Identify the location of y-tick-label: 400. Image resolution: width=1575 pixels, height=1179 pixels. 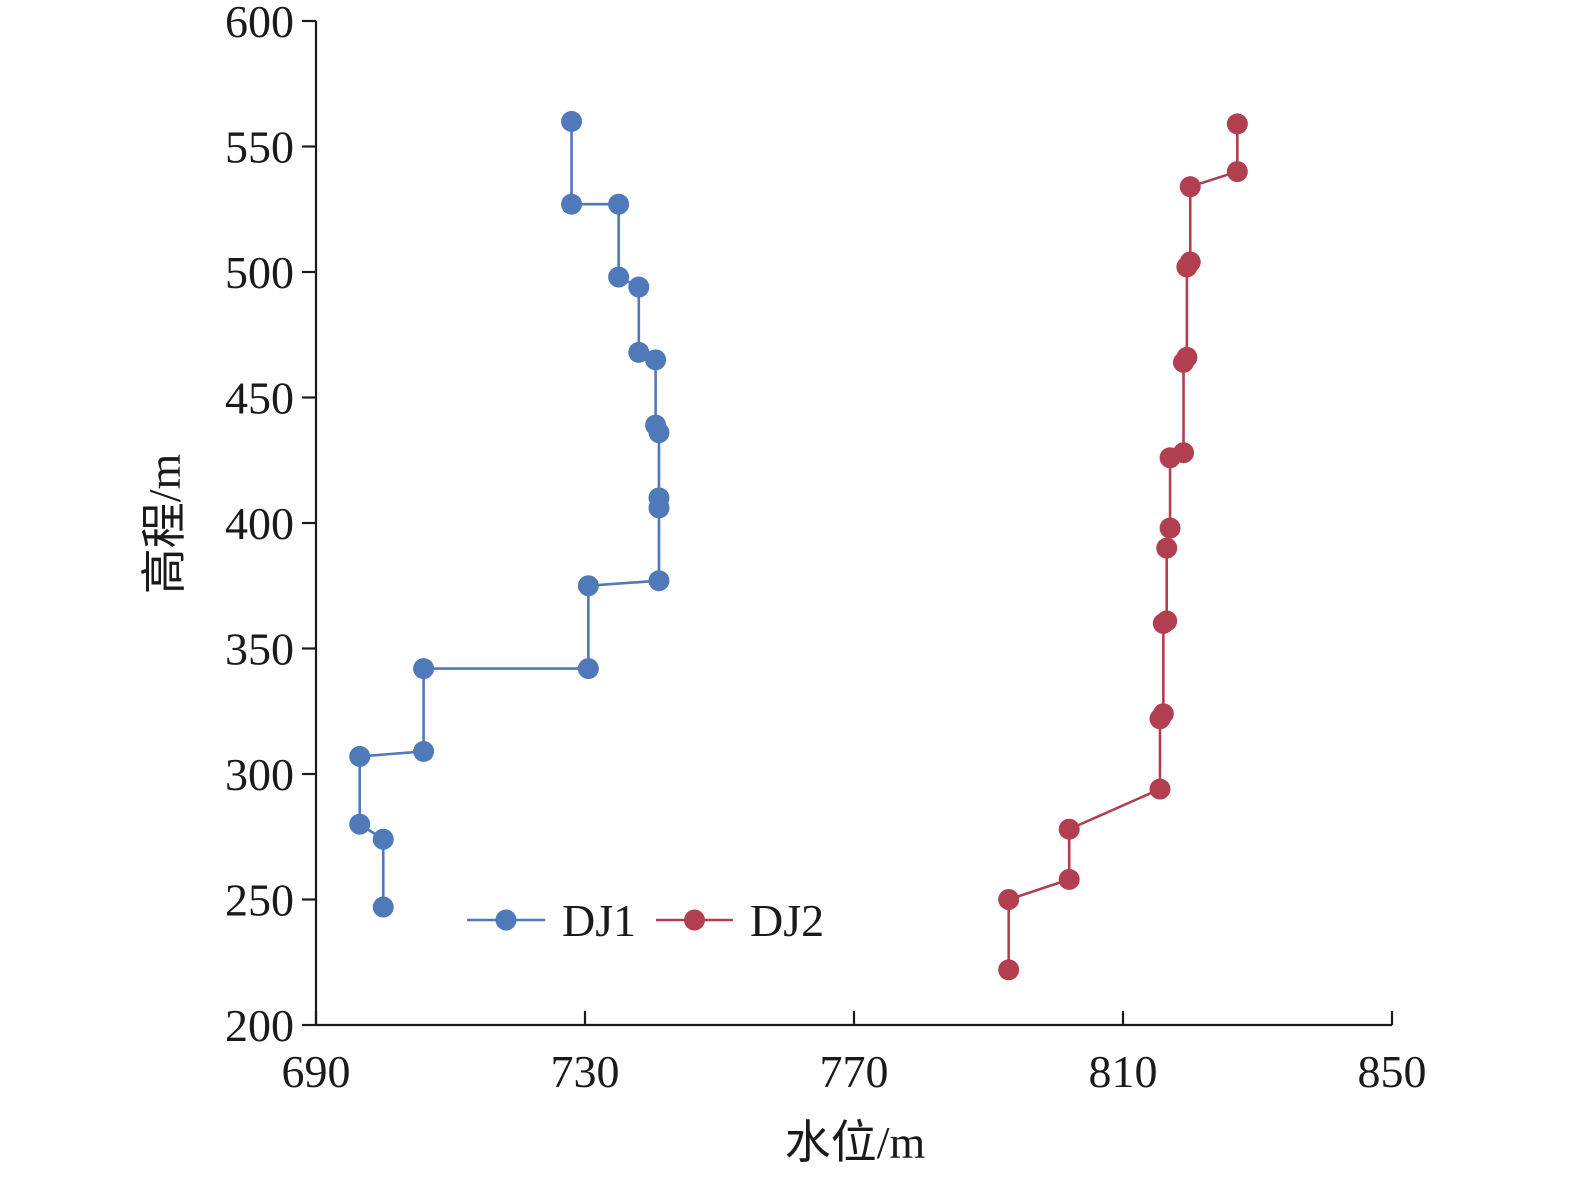
(259, 523).